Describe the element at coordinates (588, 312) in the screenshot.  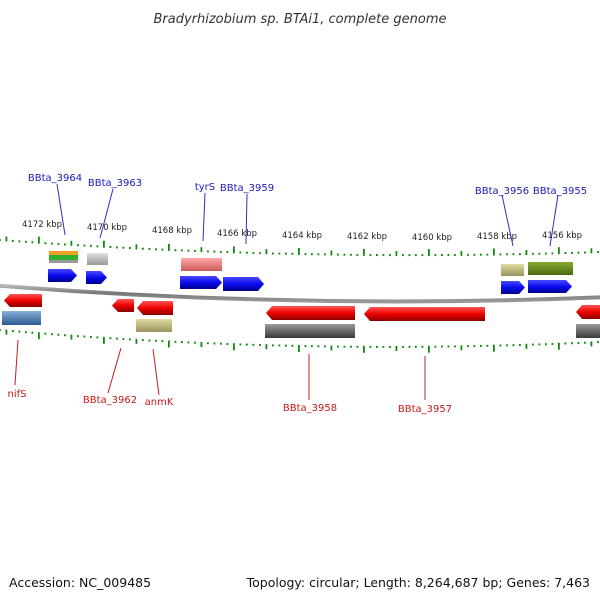
I see `gene-arrow-partial-right` at that location.